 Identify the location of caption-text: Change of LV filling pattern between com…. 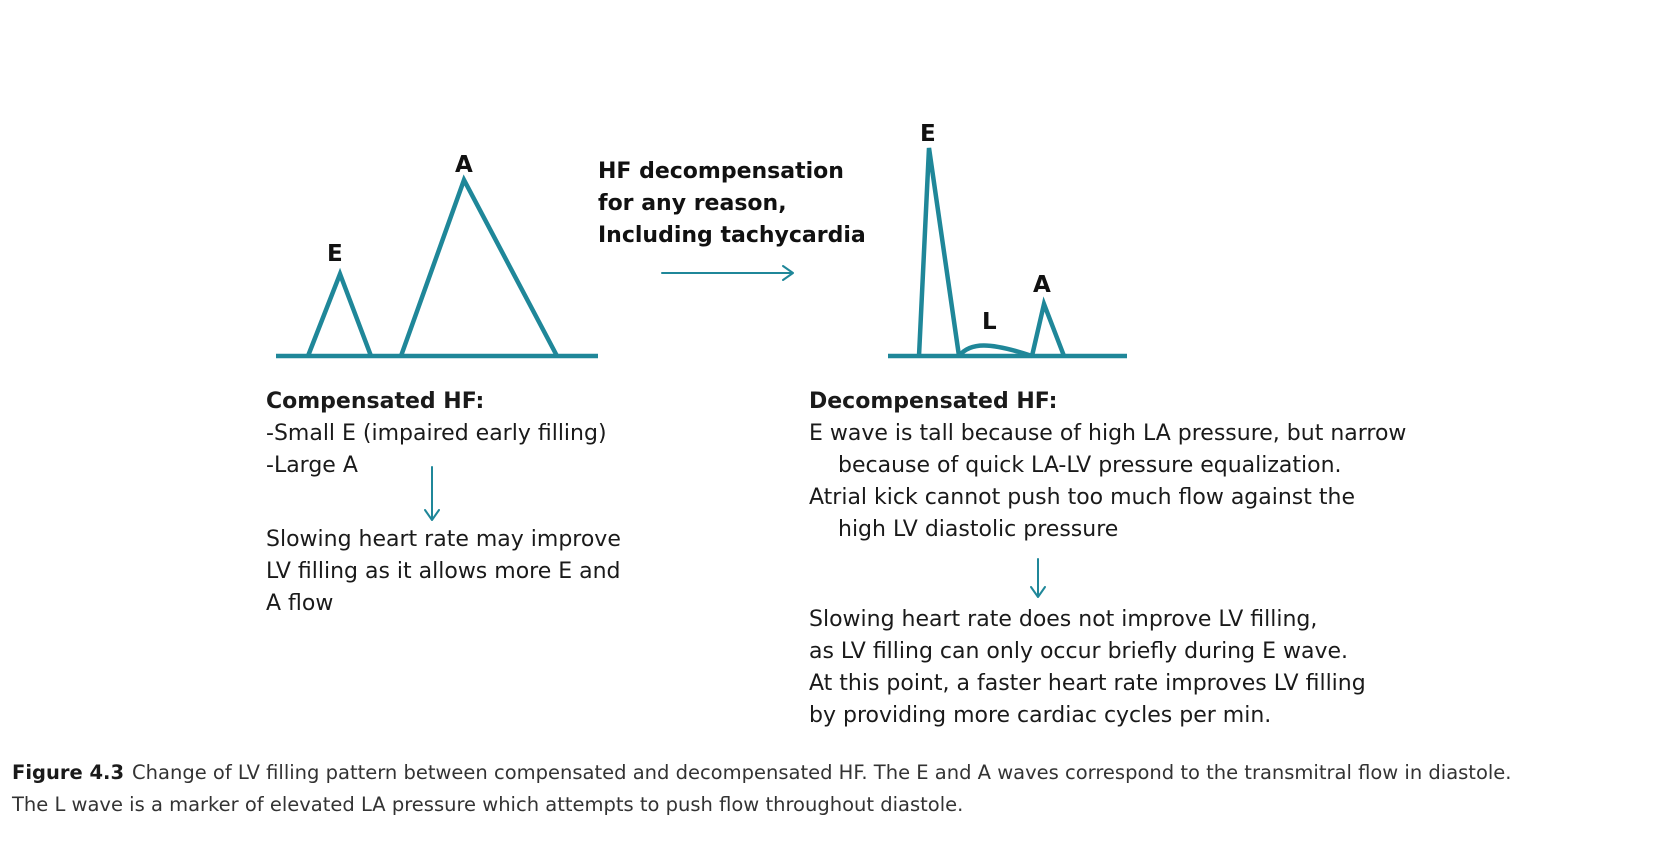
(822, 772).